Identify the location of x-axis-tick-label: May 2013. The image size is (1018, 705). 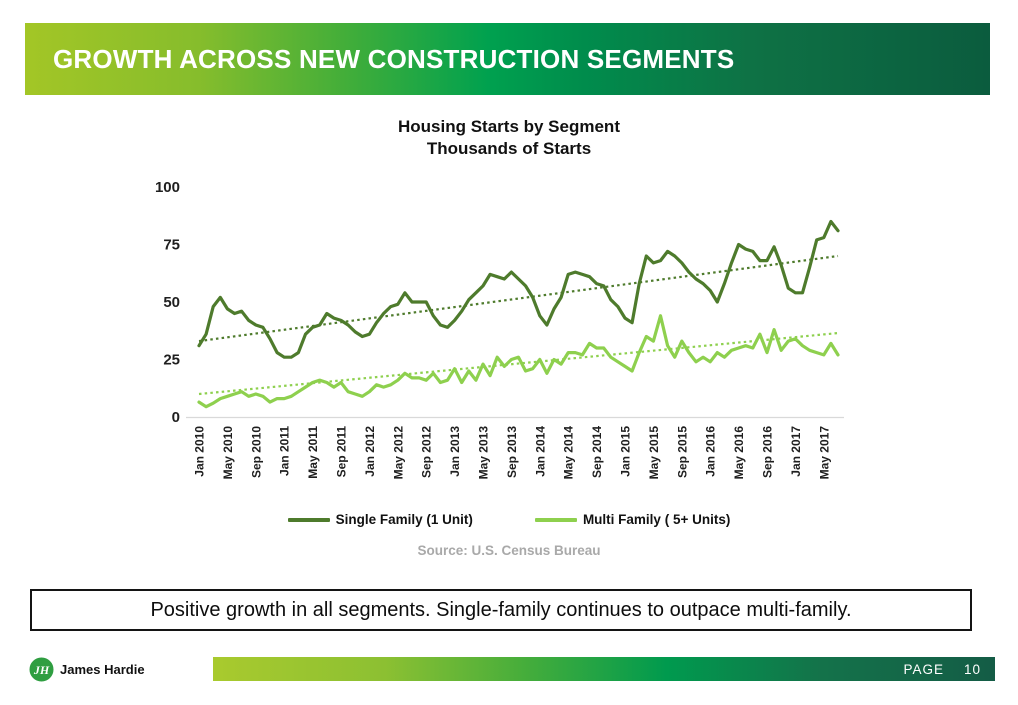
(484, 453).